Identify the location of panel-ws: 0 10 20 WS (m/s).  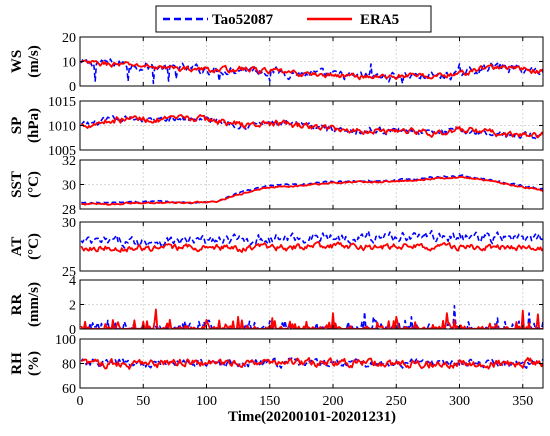
(276, 63).